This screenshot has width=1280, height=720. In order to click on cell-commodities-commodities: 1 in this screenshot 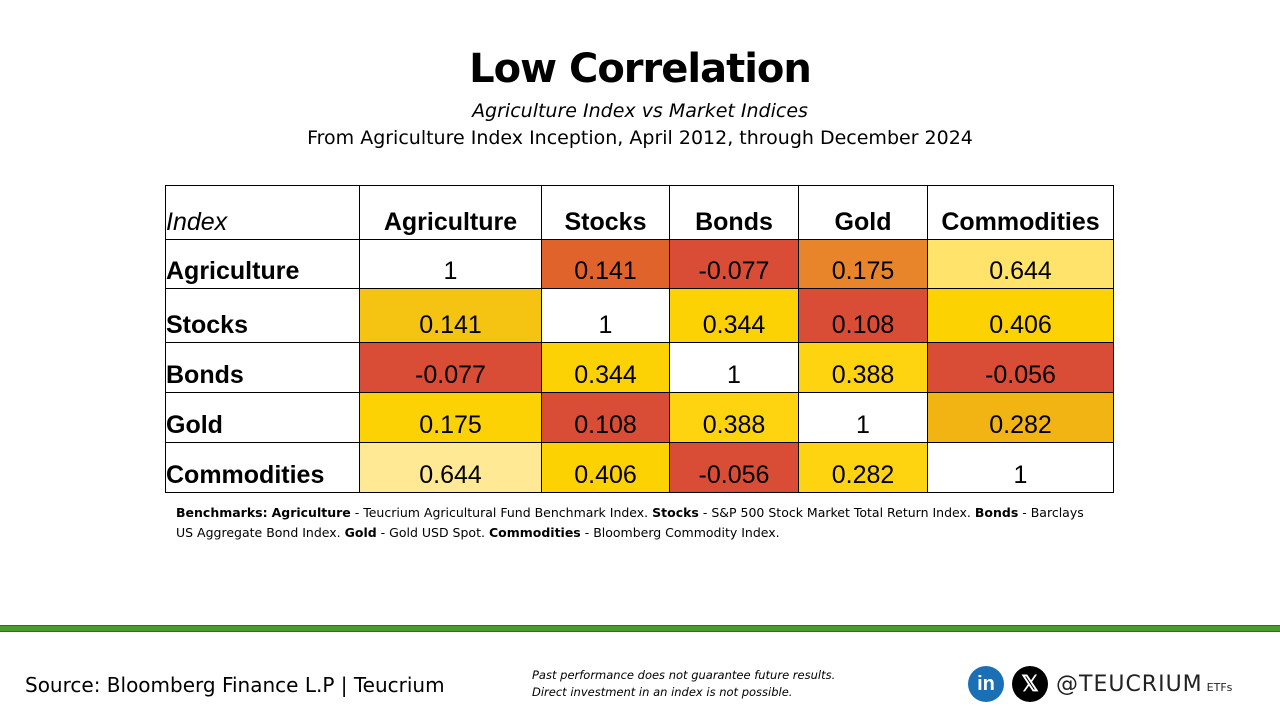, I will do `click(1020, 467)`.